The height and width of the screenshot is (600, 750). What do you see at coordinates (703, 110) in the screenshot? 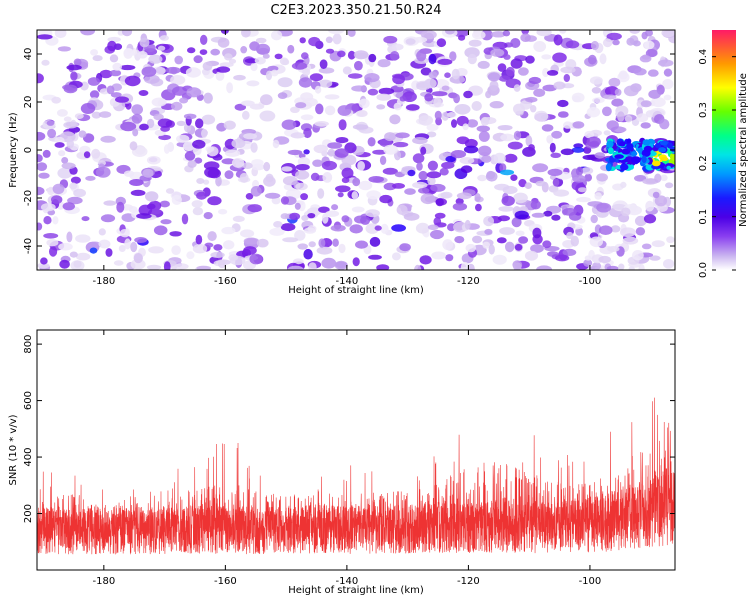
I see `colorbar-tick-label: 0.3` at bounding box center [703, 110].